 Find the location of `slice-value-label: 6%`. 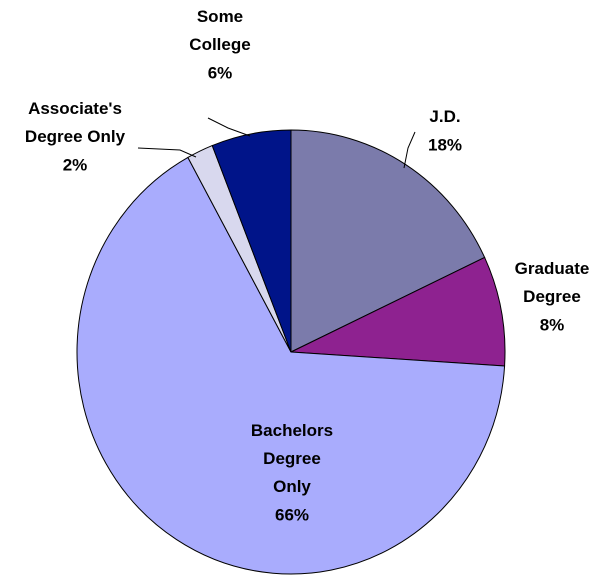

slice-value-label: 6% is located at coordinates (220, 72).